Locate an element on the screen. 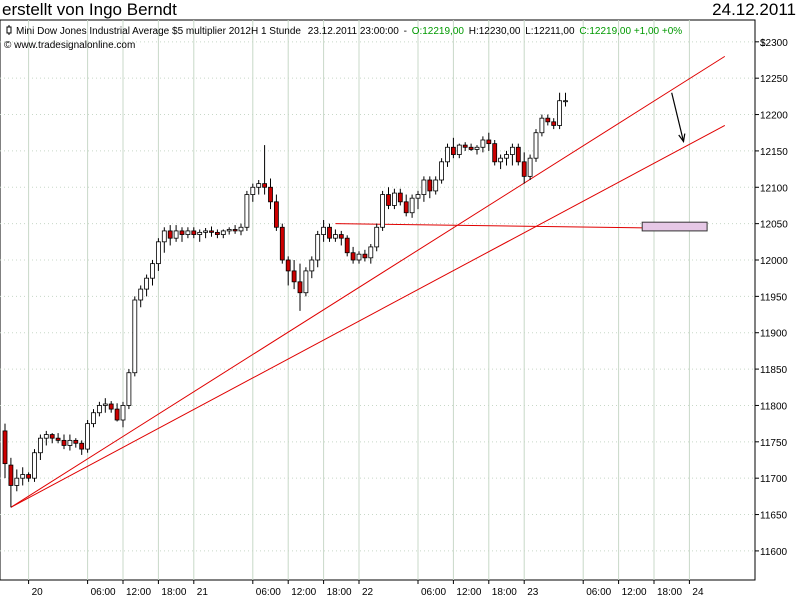 The height and width of the screenshot is (600, 800). y-tick-label: 12200 is located at coordinates (774, 116).